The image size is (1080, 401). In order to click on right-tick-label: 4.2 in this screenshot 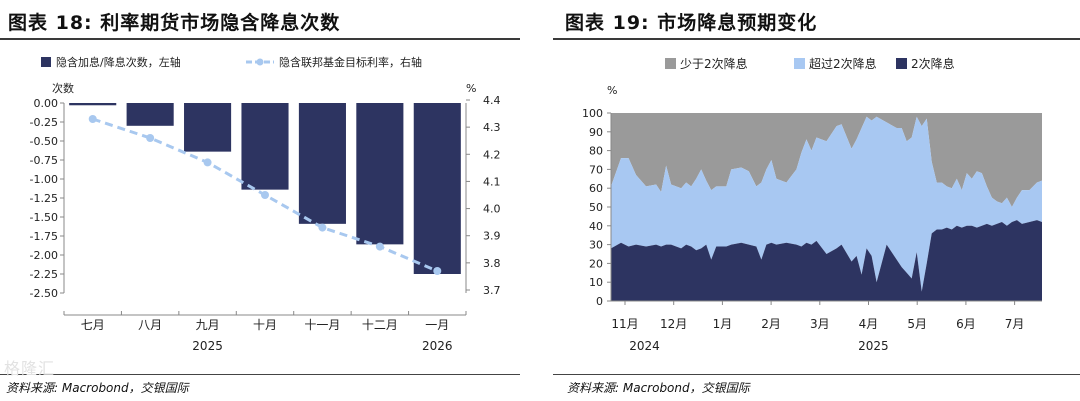, I will do `click(492, 154)`.